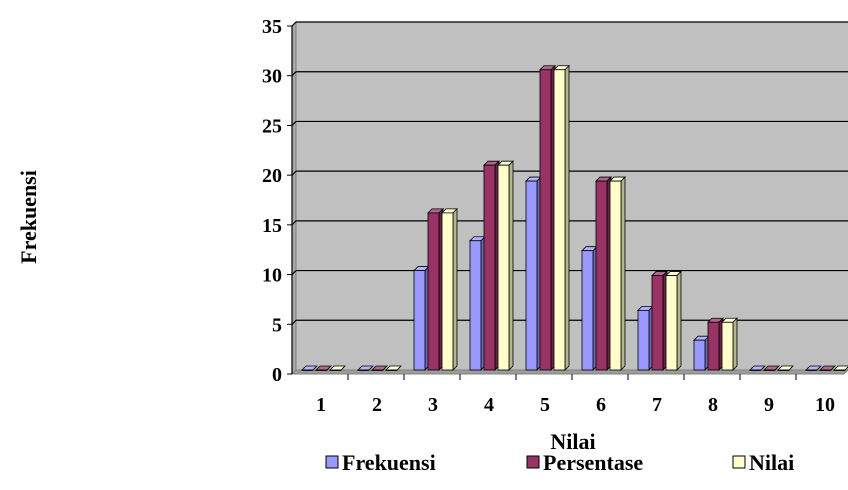 This screenshot has height=490, width=848. I want to click on legend-item: Persentase, so click(584, 462).